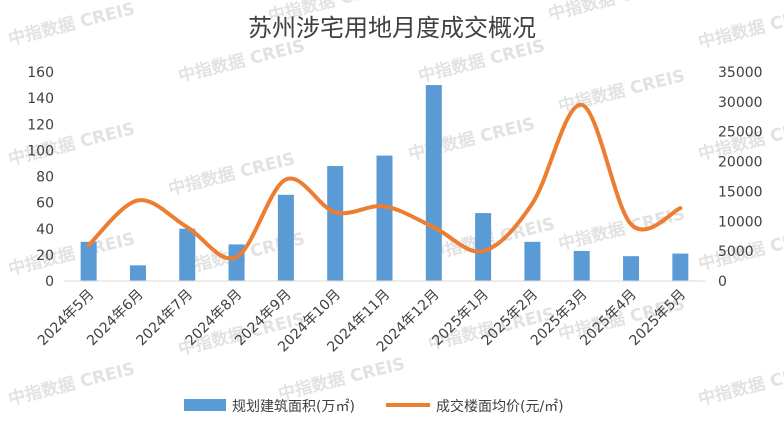 The height and width of the screenshot is (431, 784). I want to click on right-axis-tick-label: 0, so click(722, 282).